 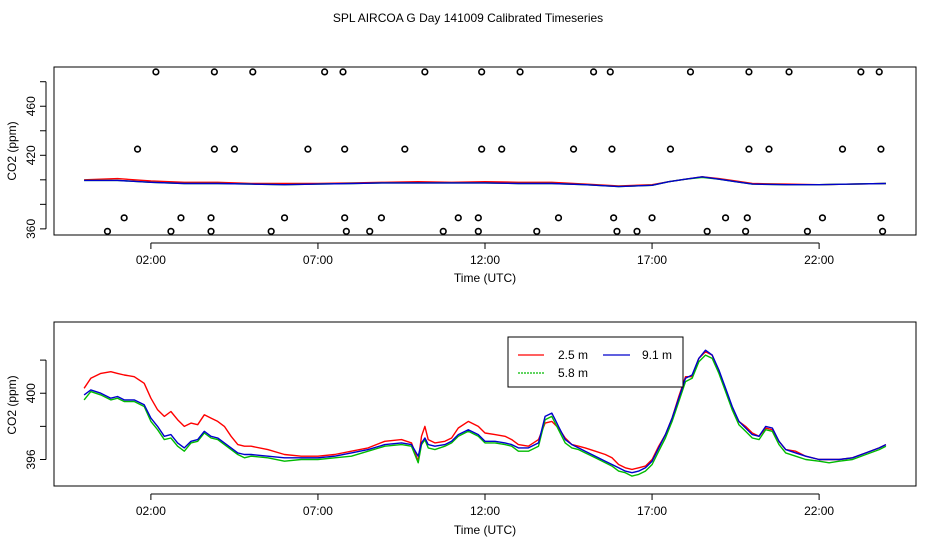 I want to click on bottom-y-tick-label: 400, so click(x=31, y=393).